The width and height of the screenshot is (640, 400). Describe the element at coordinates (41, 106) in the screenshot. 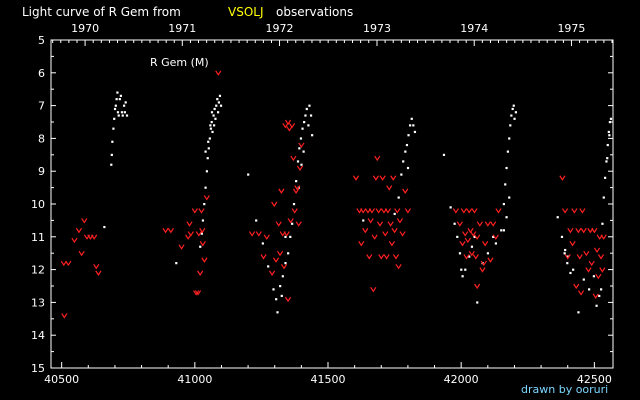

I see `y-tick-label: 7` at that location.